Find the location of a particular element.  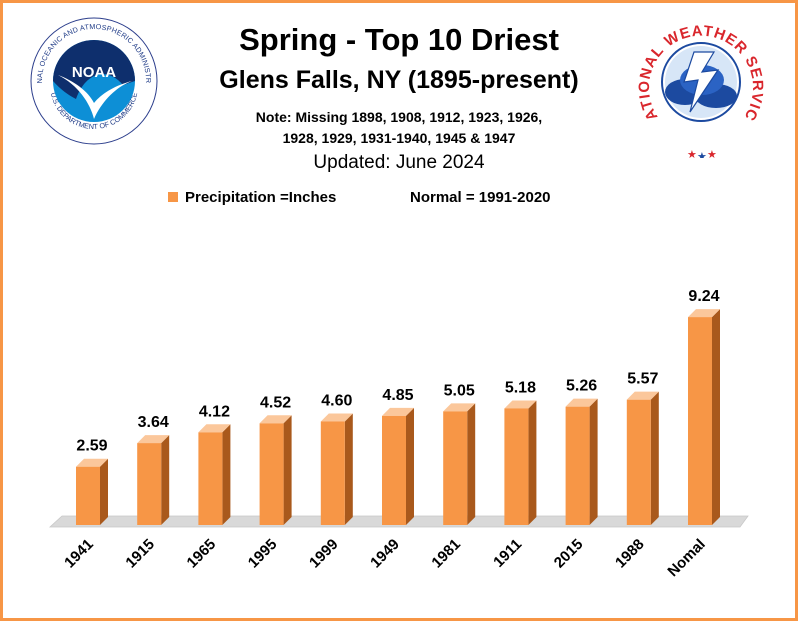

x-tick-label: 1915 is located at coordinates (140, 554).